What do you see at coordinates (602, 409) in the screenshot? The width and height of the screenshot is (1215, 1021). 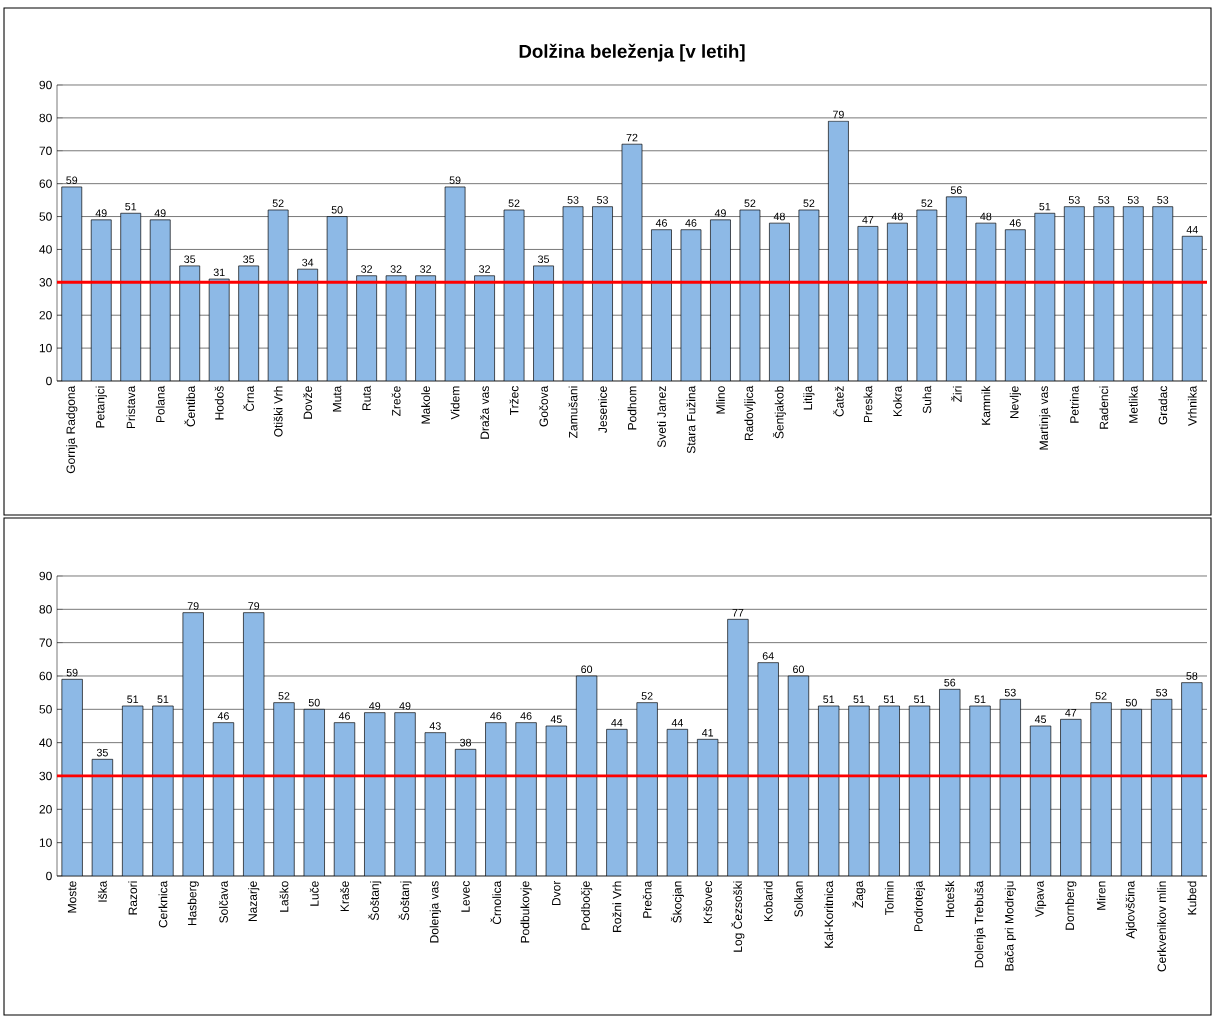 I see `x-tick-label: Jesenice` at bounding box center [602, 409].